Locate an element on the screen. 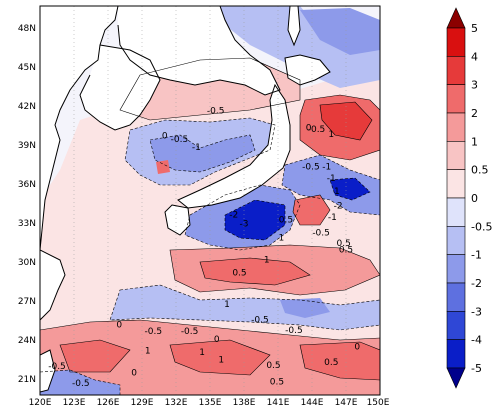 This screenshot has height=408, width=499. colorbar-tick-label: -5 is located at coordinates (476, 368).